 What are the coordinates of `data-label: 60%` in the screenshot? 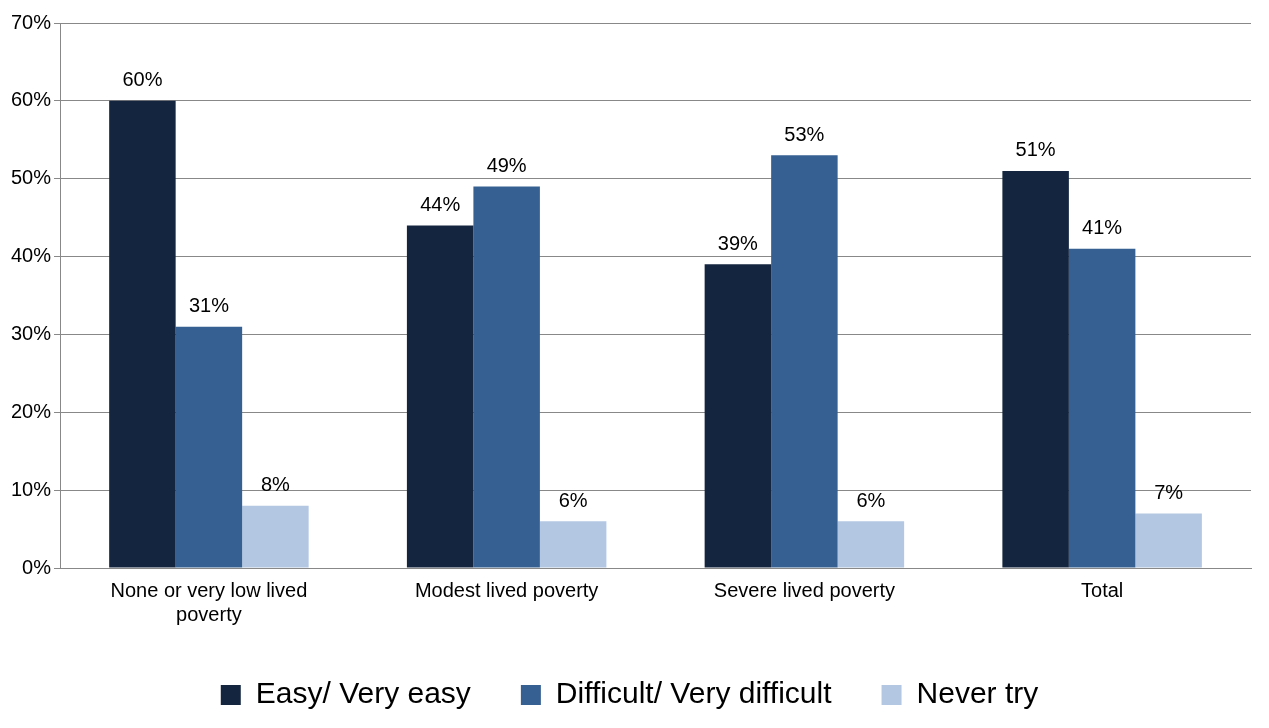 It's located at (142, 79).